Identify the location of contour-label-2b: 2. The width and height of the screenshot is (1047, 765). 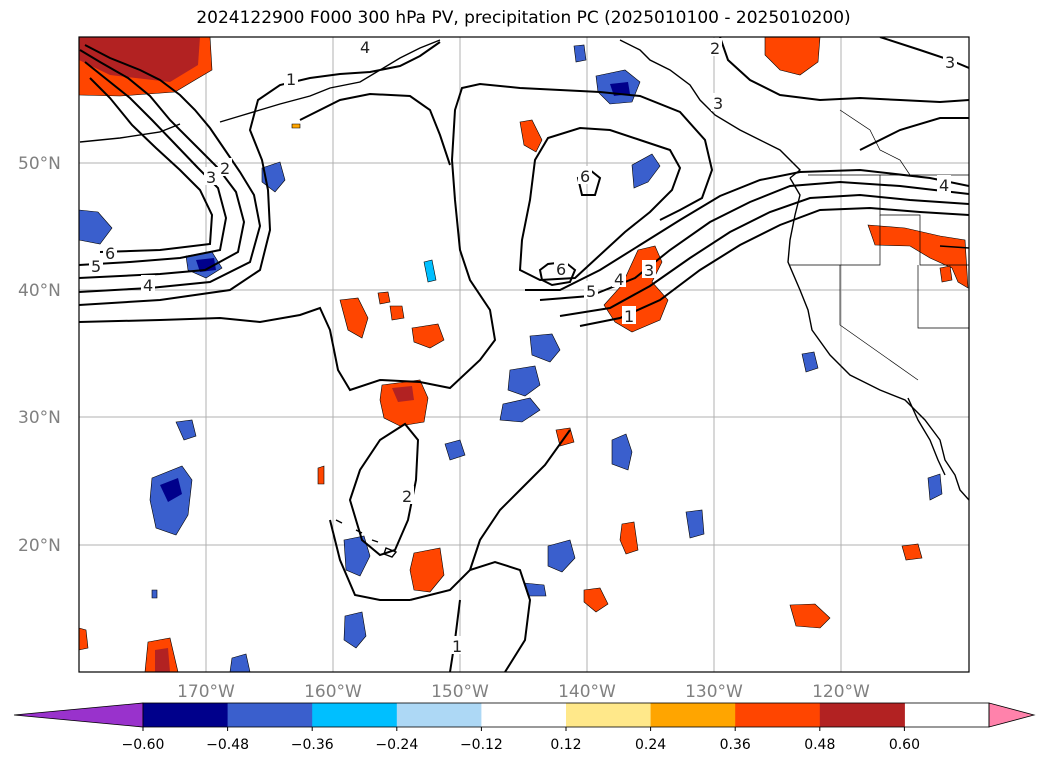
(715, 48).